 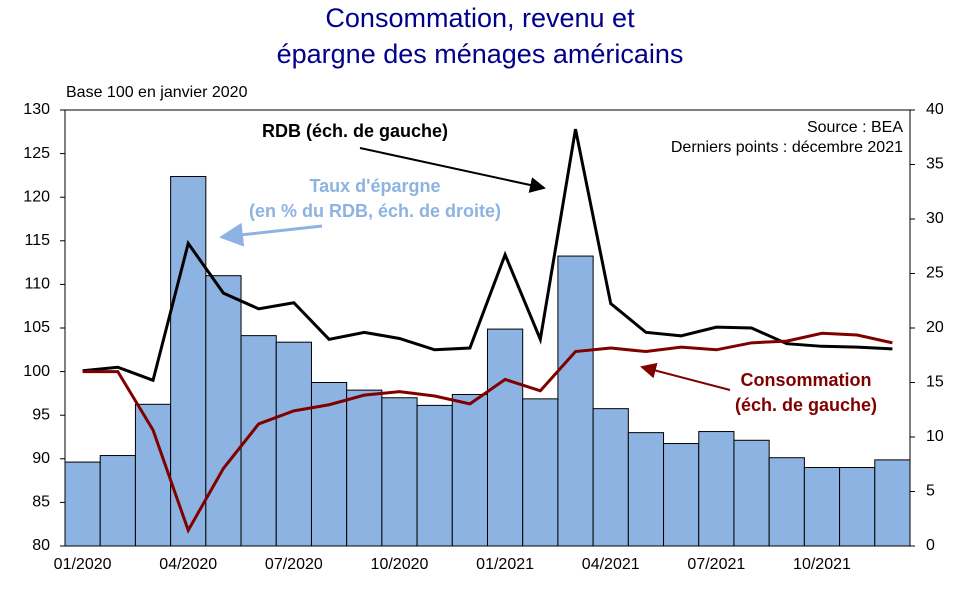 What do you see at coordinates (41, 414) in the screenshot?
I see `y-tick-label: 95` at bounding box center [41, 414].